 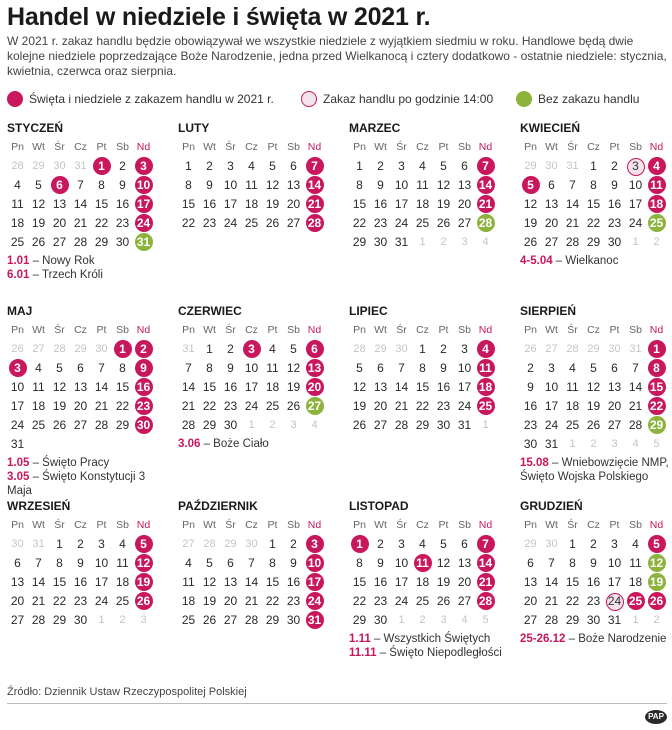 What do you see at coordinates (614, 525) in the screenshot?
I see `weekday-header: Pt` at bounding box center [614, 525].